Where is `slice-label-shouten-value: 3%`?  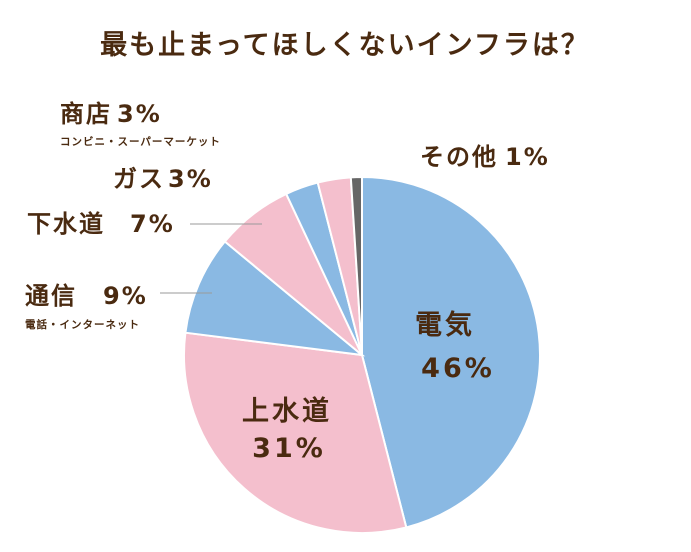
slice-label-shouten-value: 3% is located at coordinates (139, 114).